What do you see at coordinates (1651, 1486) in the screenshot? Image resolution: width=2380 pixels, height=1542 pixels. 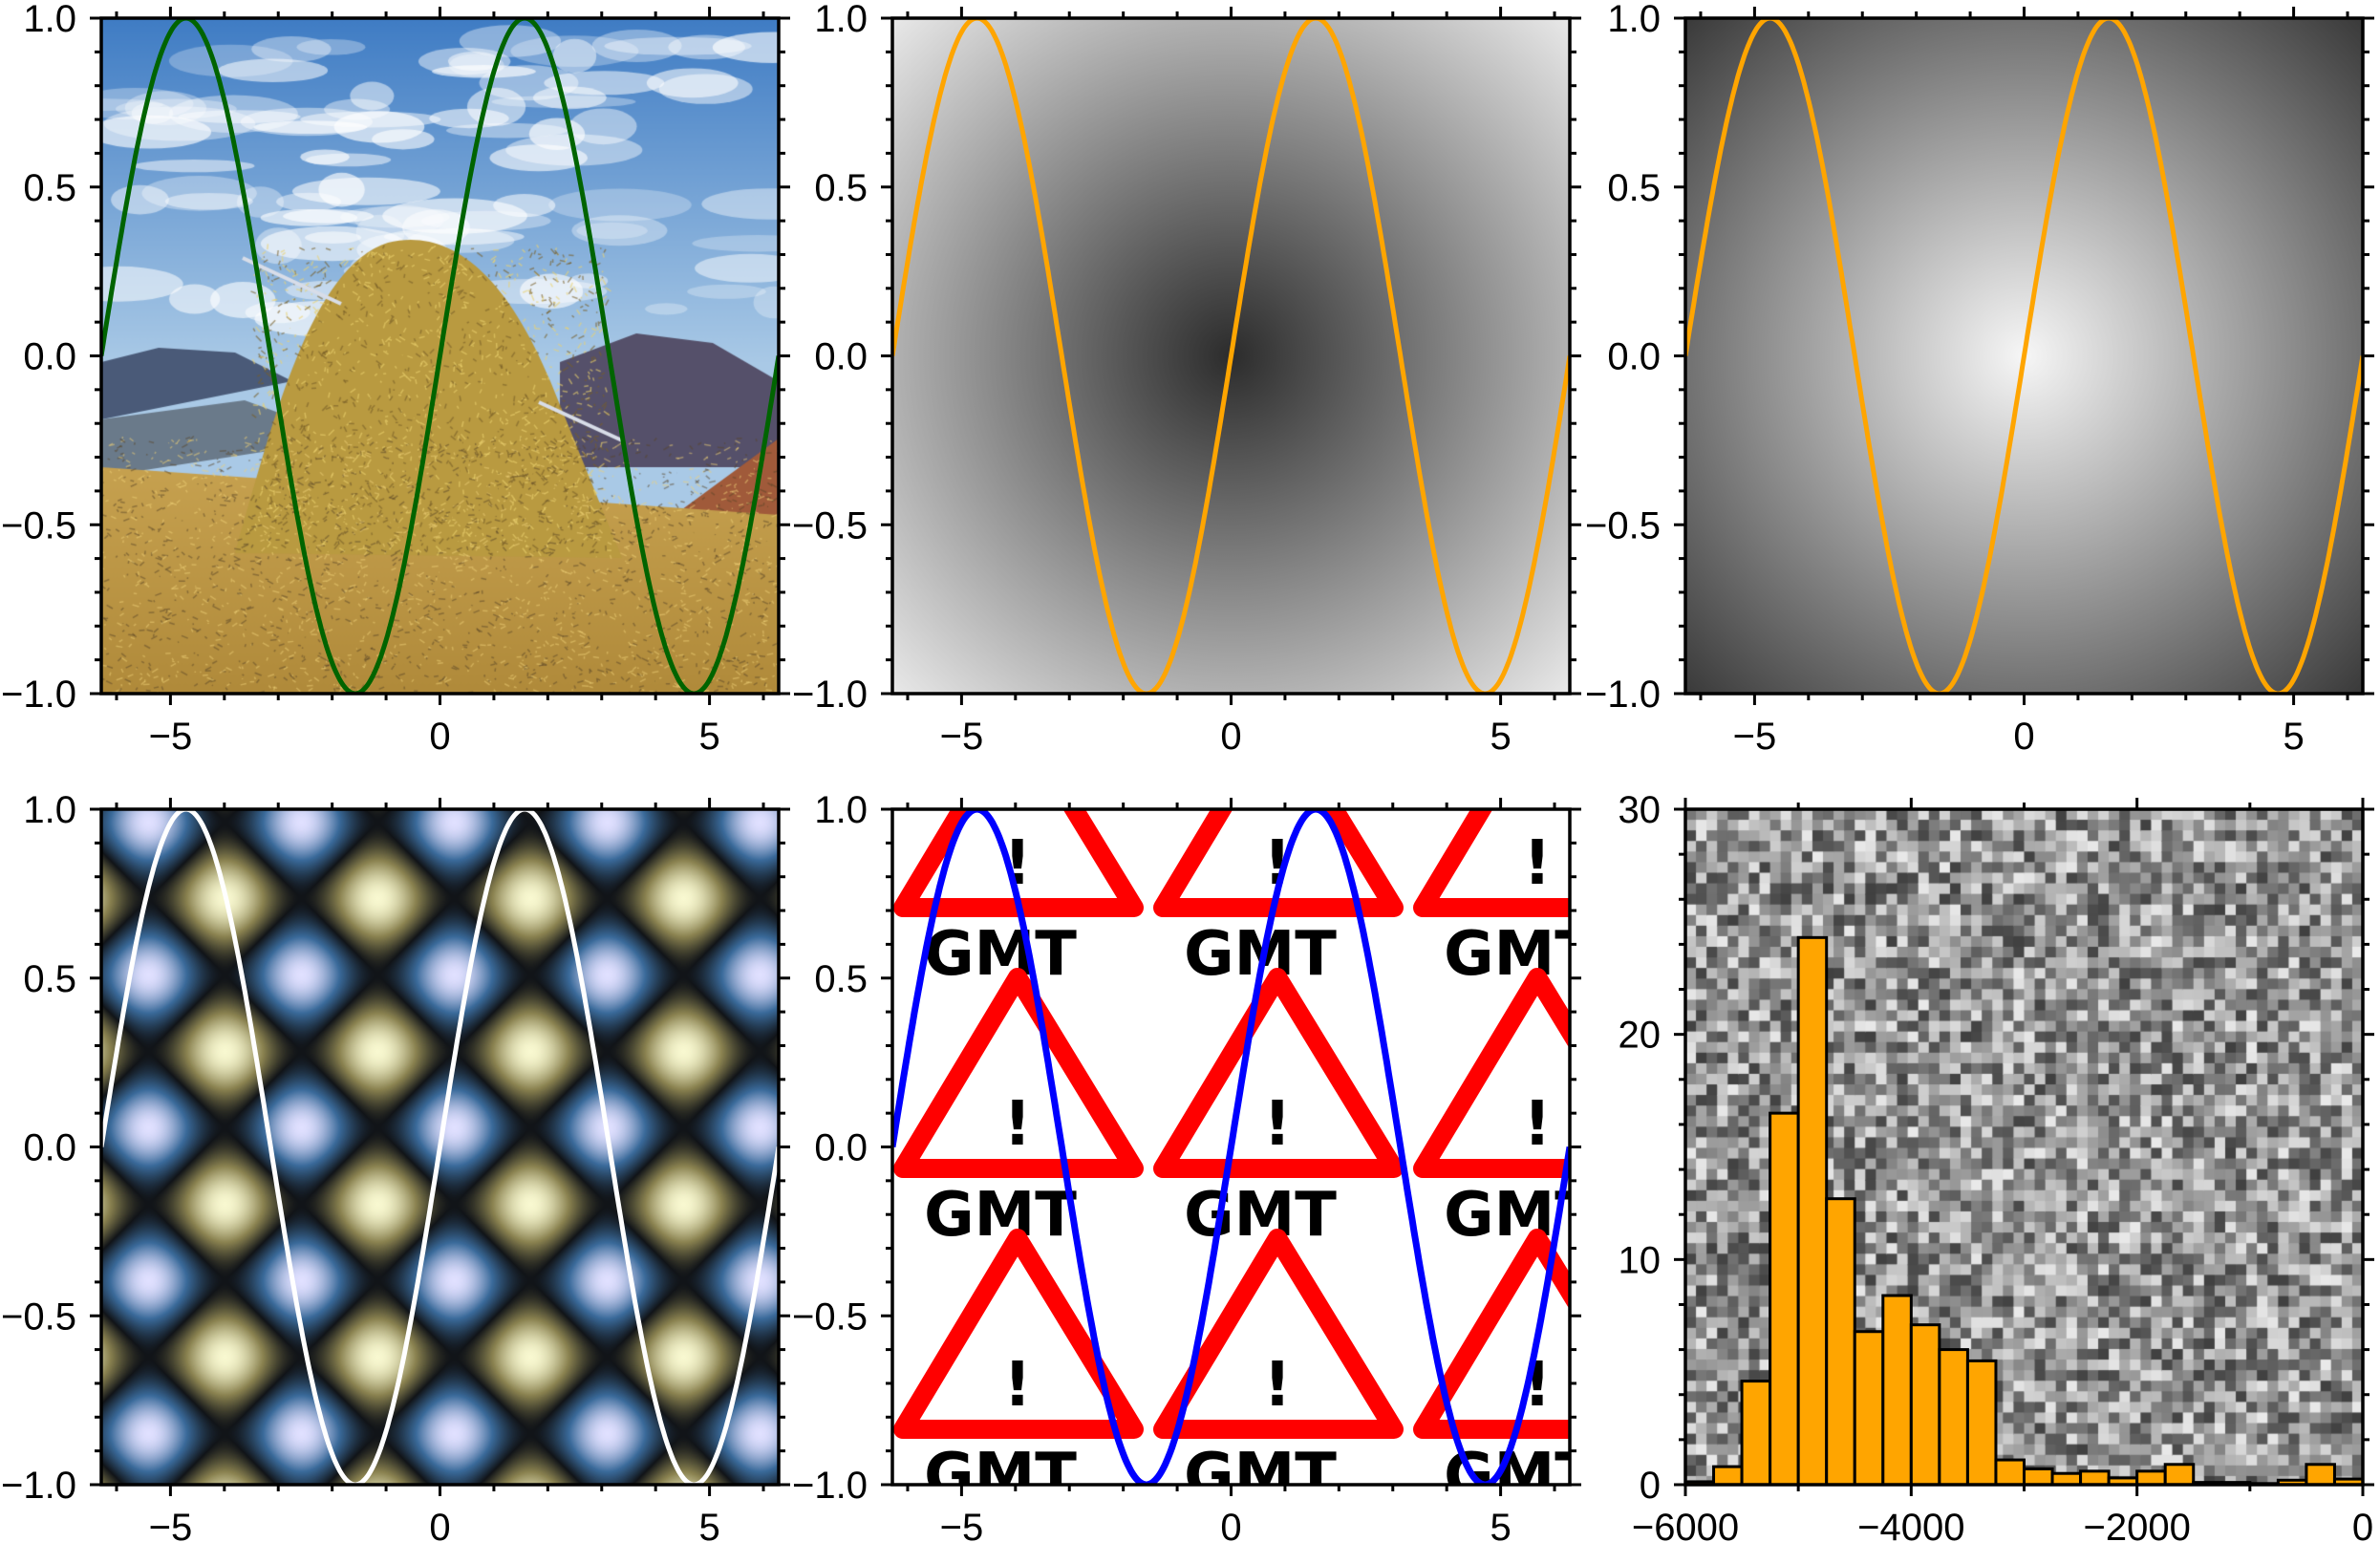 I see `y-tick-label: 0` at bounding box center [1651, 1486].